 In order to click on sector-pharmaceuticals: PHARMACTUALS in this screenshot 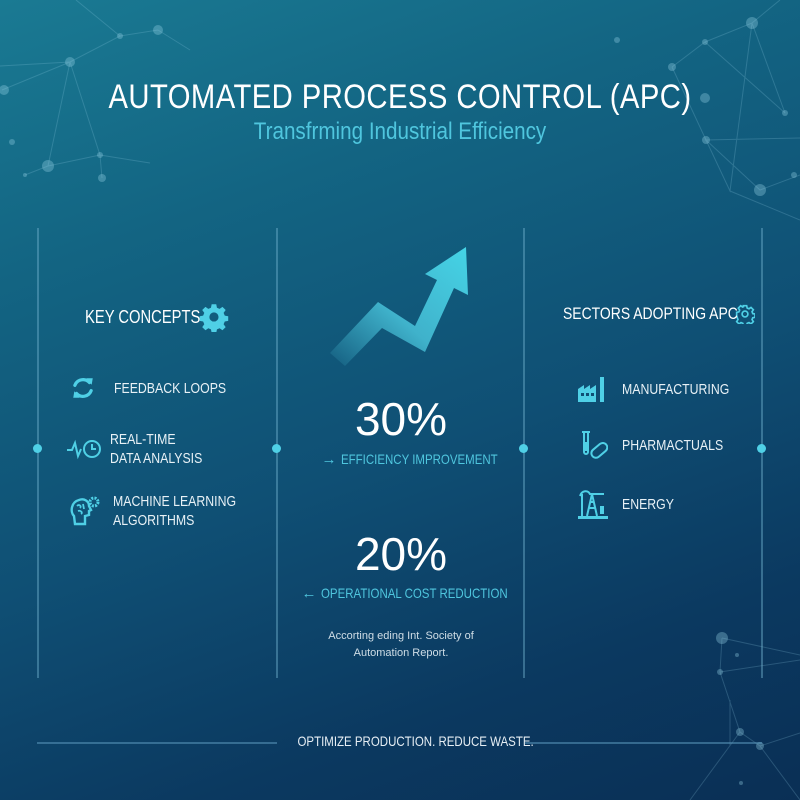, I will do `click(662, 445)`.